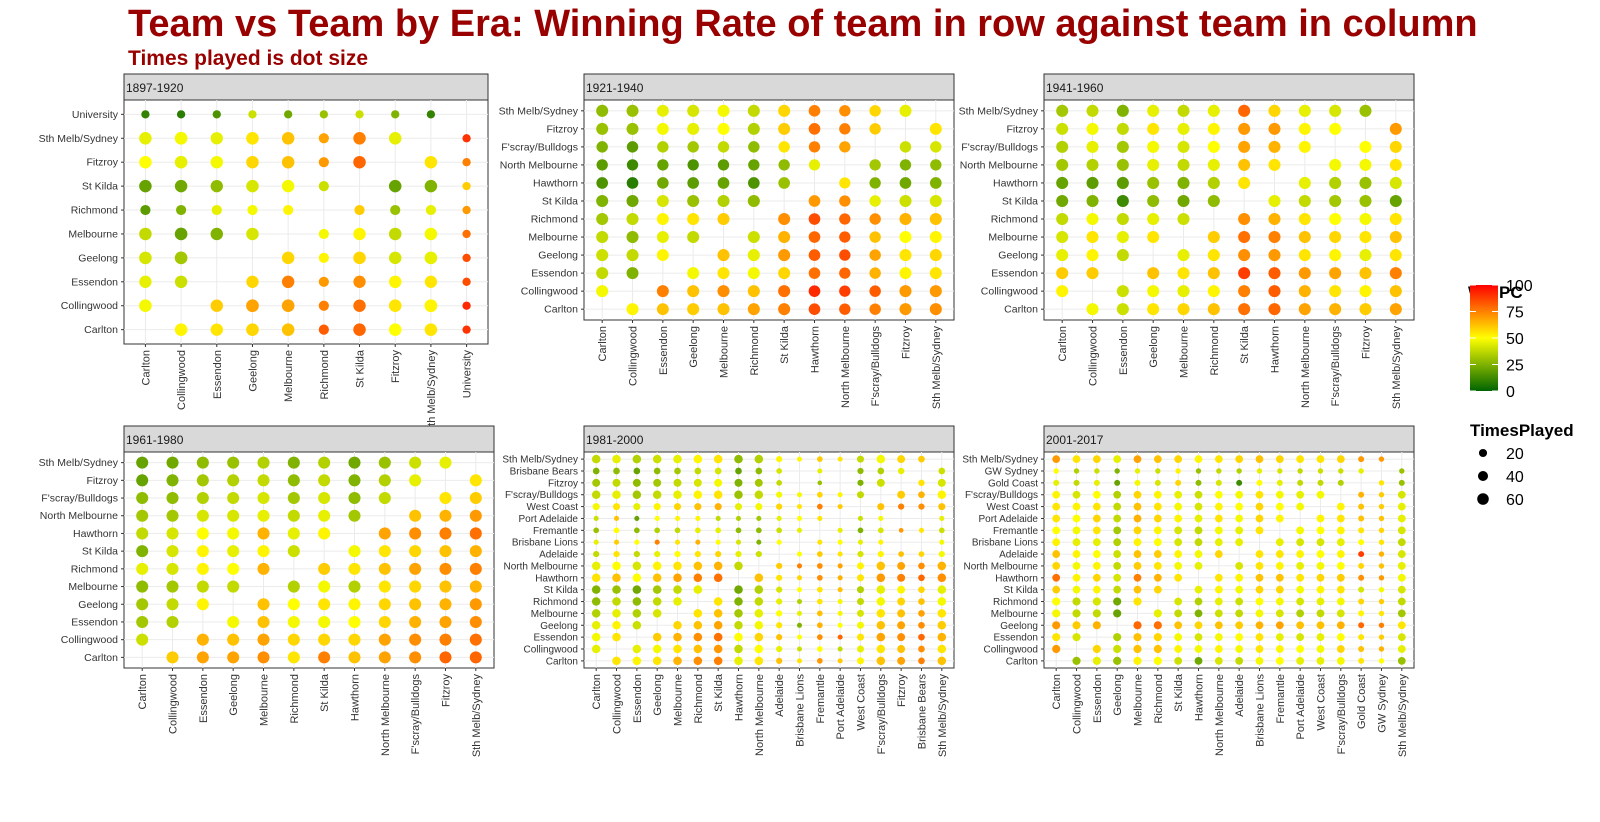 This screenshot has width=1600, height=822. Describe the element at coordinates (1013, 507) in the screenshot. I see `y-tick-label: West Coast` at that location.